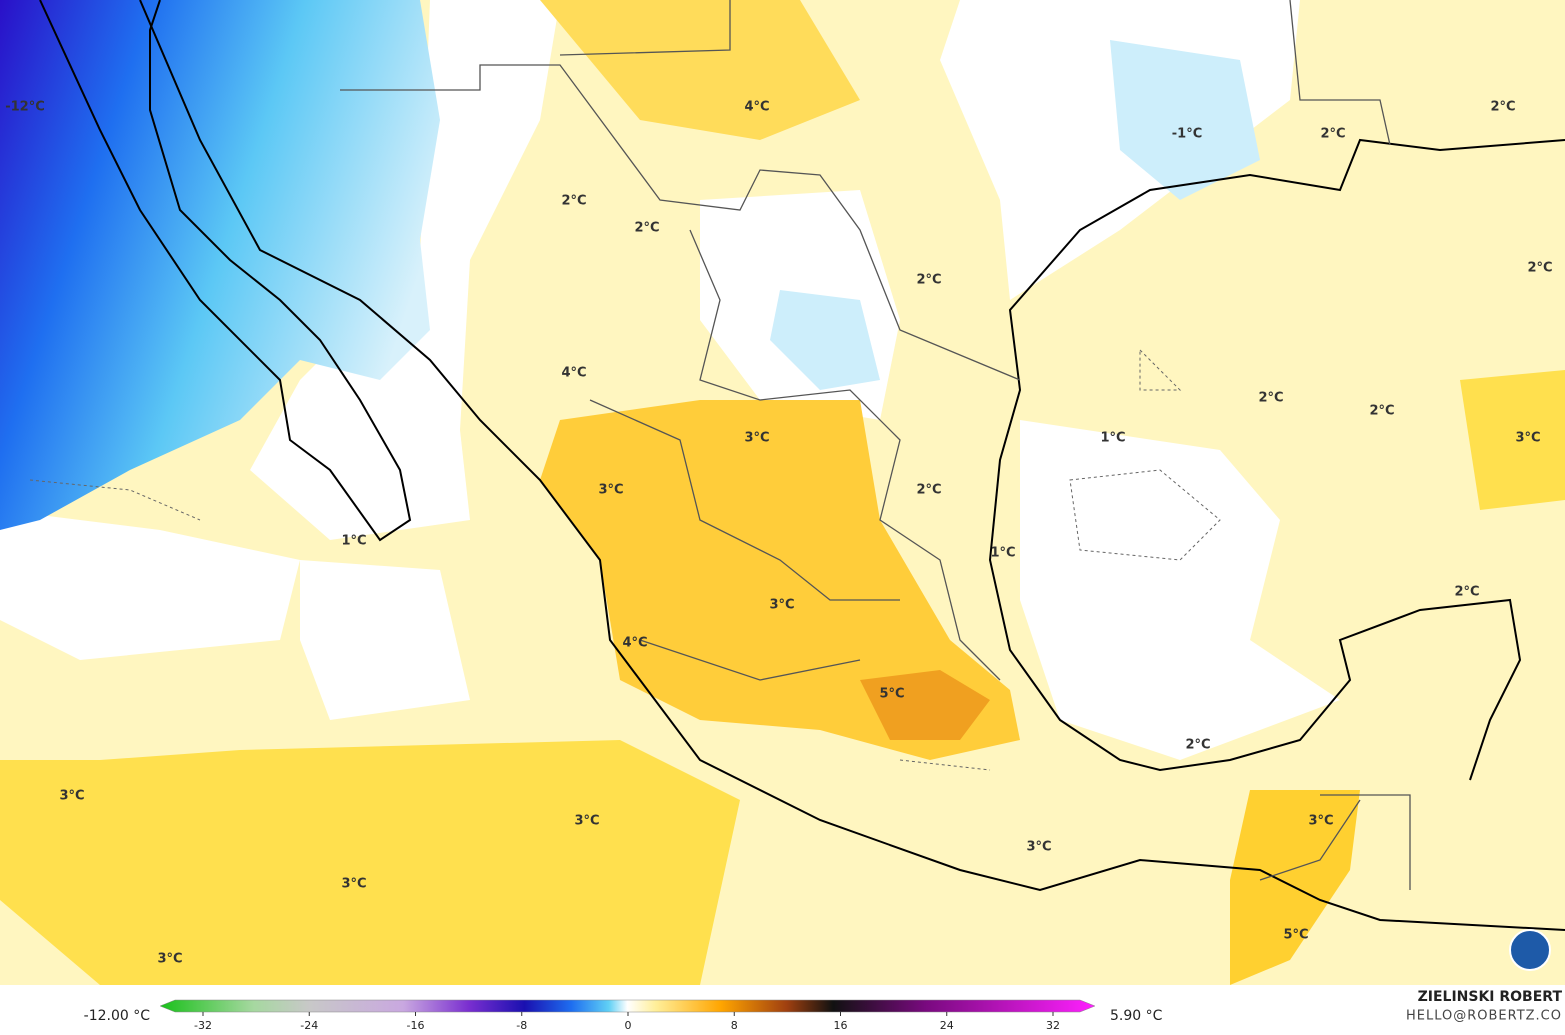 The height and width of the screenshot is (1035, 1565). I want to click on logo, so click(1530, 950).